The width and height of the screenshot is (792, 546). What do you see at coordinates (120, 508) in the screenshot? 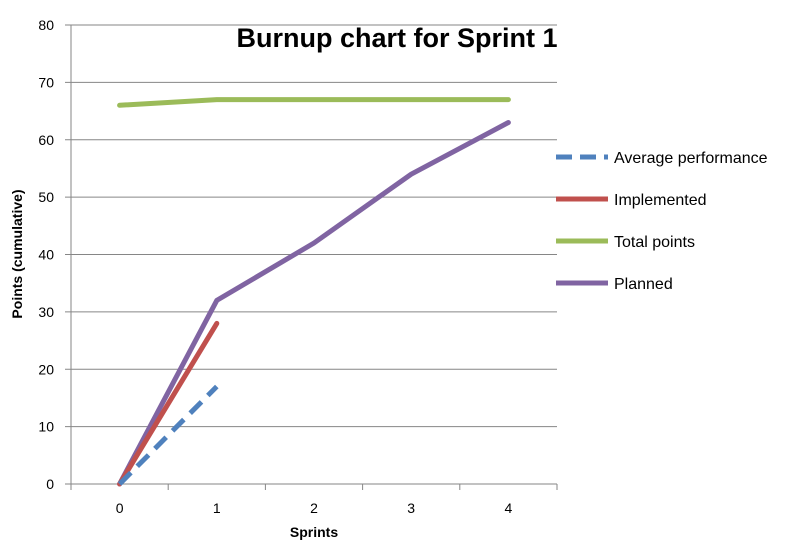
I see `x-tick-0: 0` at bounding box center [120, 508].